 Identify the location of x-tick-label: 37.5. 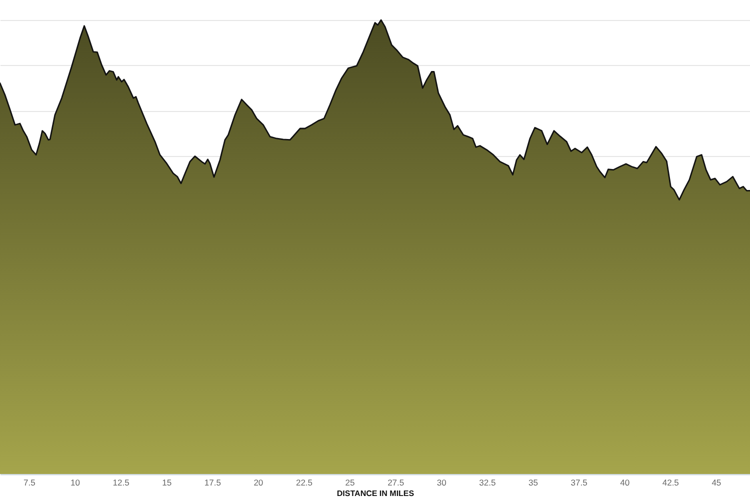
(579, 483).